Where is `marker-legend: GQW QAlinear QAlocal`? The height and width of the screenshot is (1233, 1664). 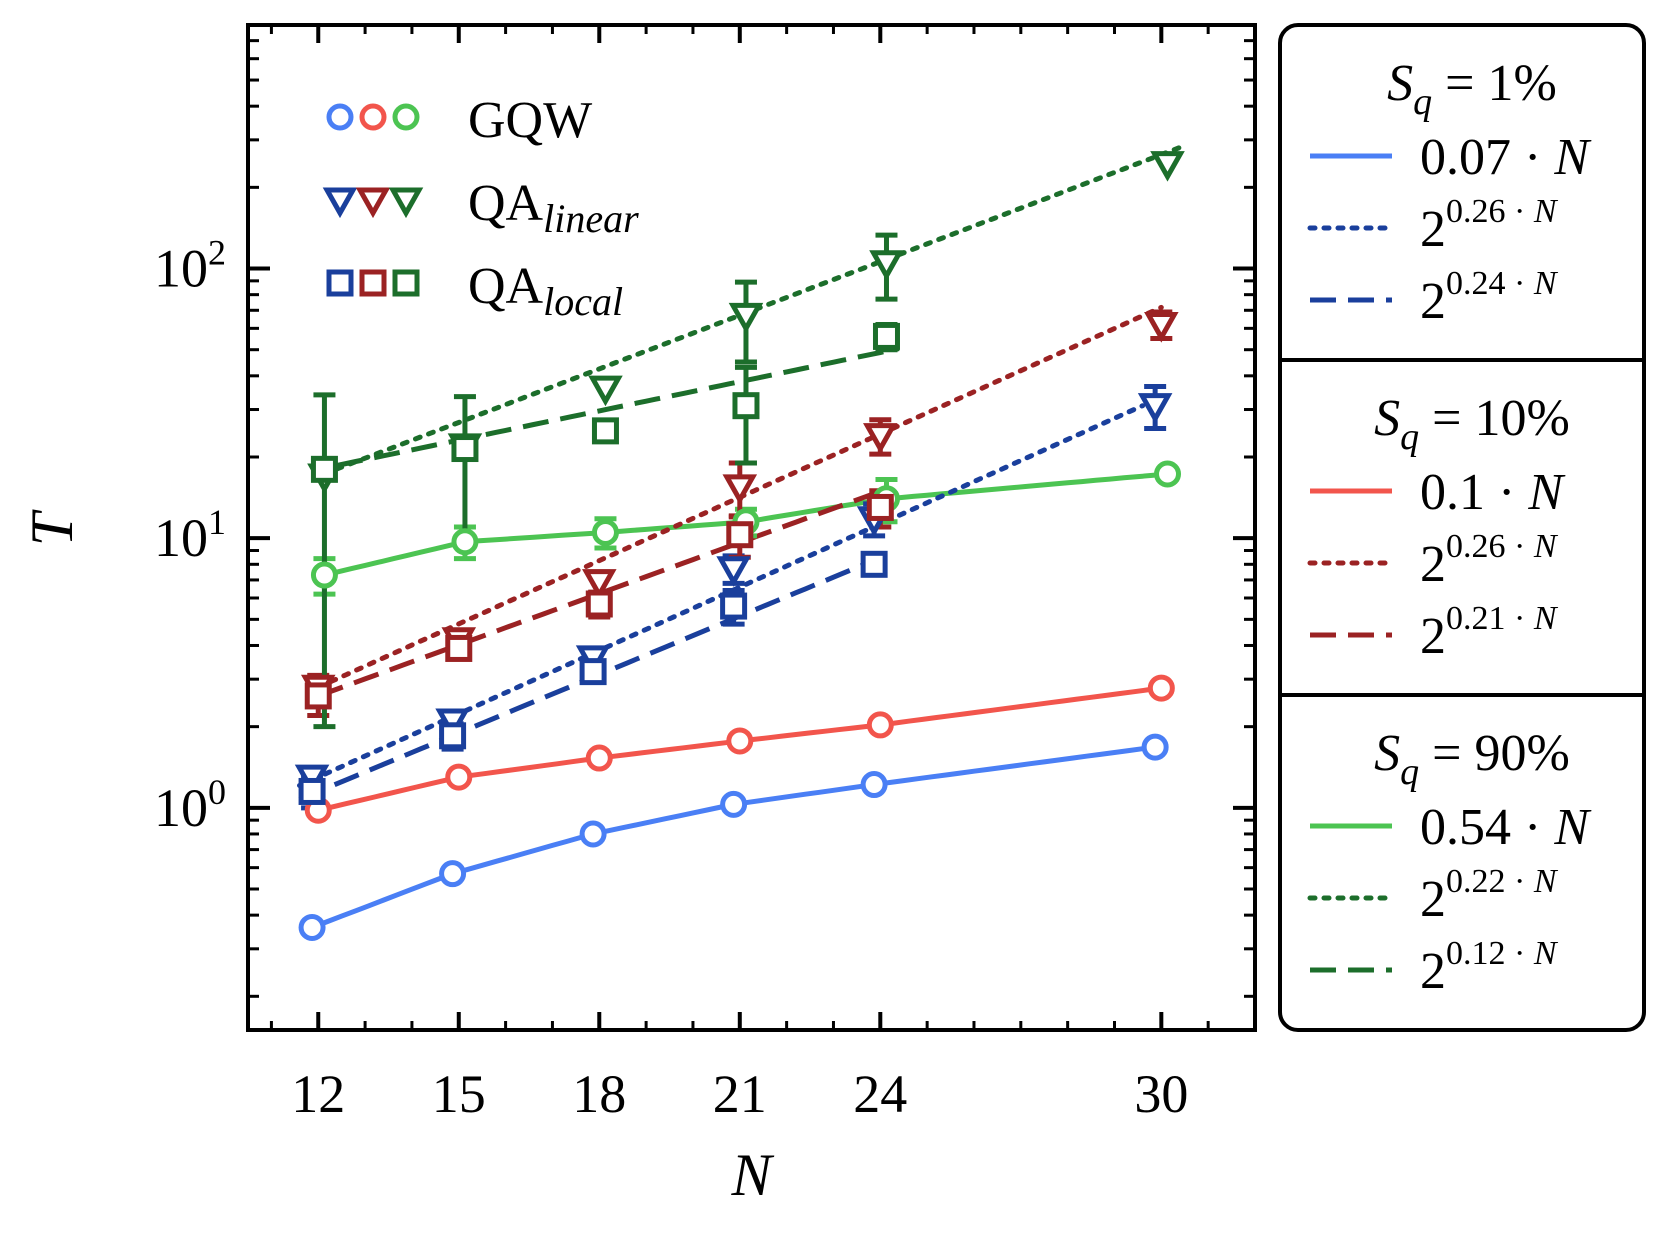
marker-legend: GQW QAlinear QAlocal is located at coordinates (480, 208).